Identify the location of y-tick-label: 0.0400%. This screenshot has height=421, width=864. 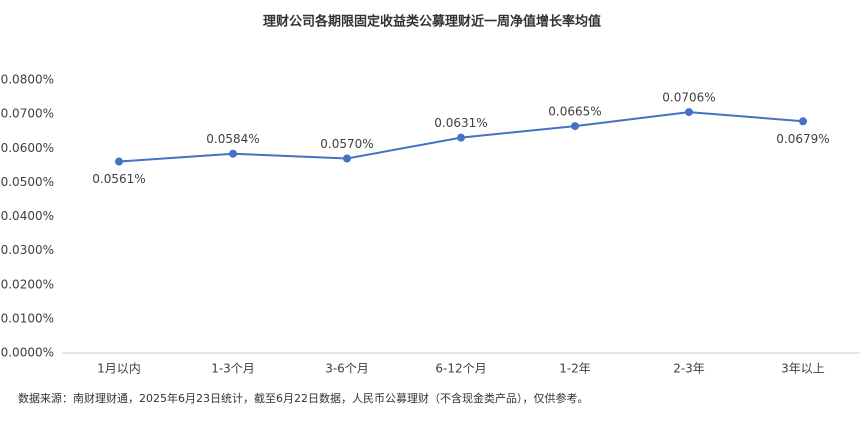
(27, 216).